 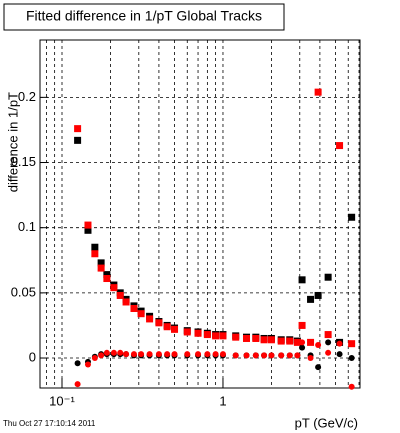 I want to click on x-tick-label: 1, so click(x=222, y=400).